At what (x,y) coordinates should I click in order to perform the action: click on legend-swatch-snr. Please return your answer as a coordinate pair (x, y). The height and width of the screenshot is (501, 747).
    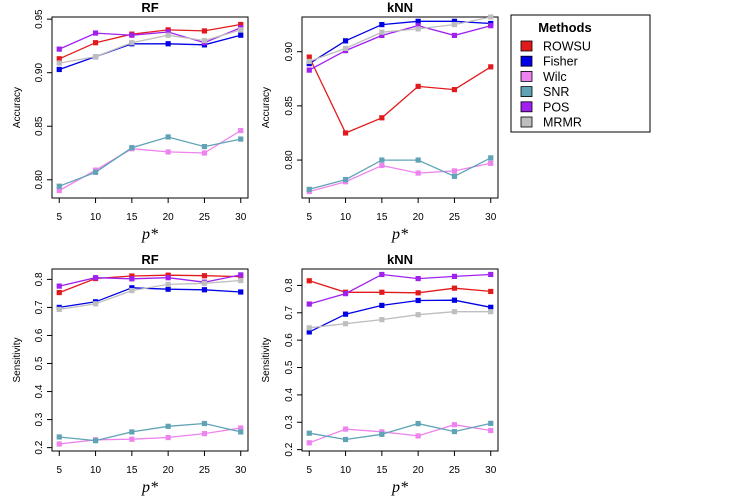
    Looking at the image, I should click on (526, 91).